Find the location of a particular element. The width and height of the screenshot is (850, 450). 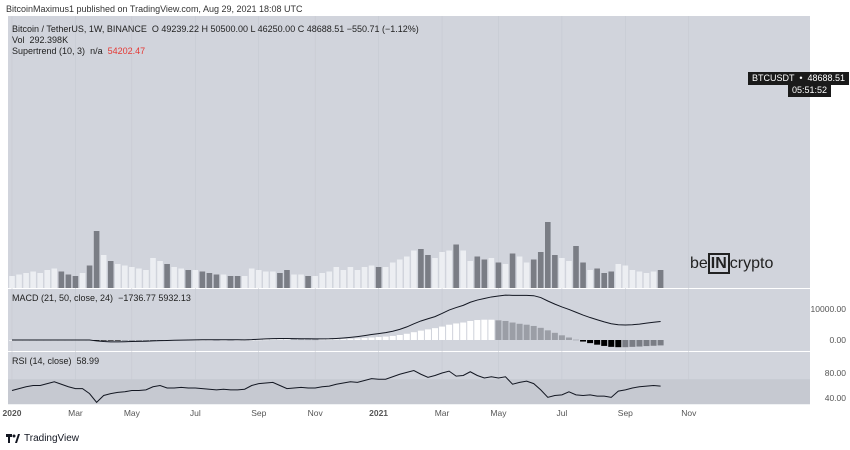

macd-label: MACD (21, 50, close, 24) is located at coordinates (63, 298).